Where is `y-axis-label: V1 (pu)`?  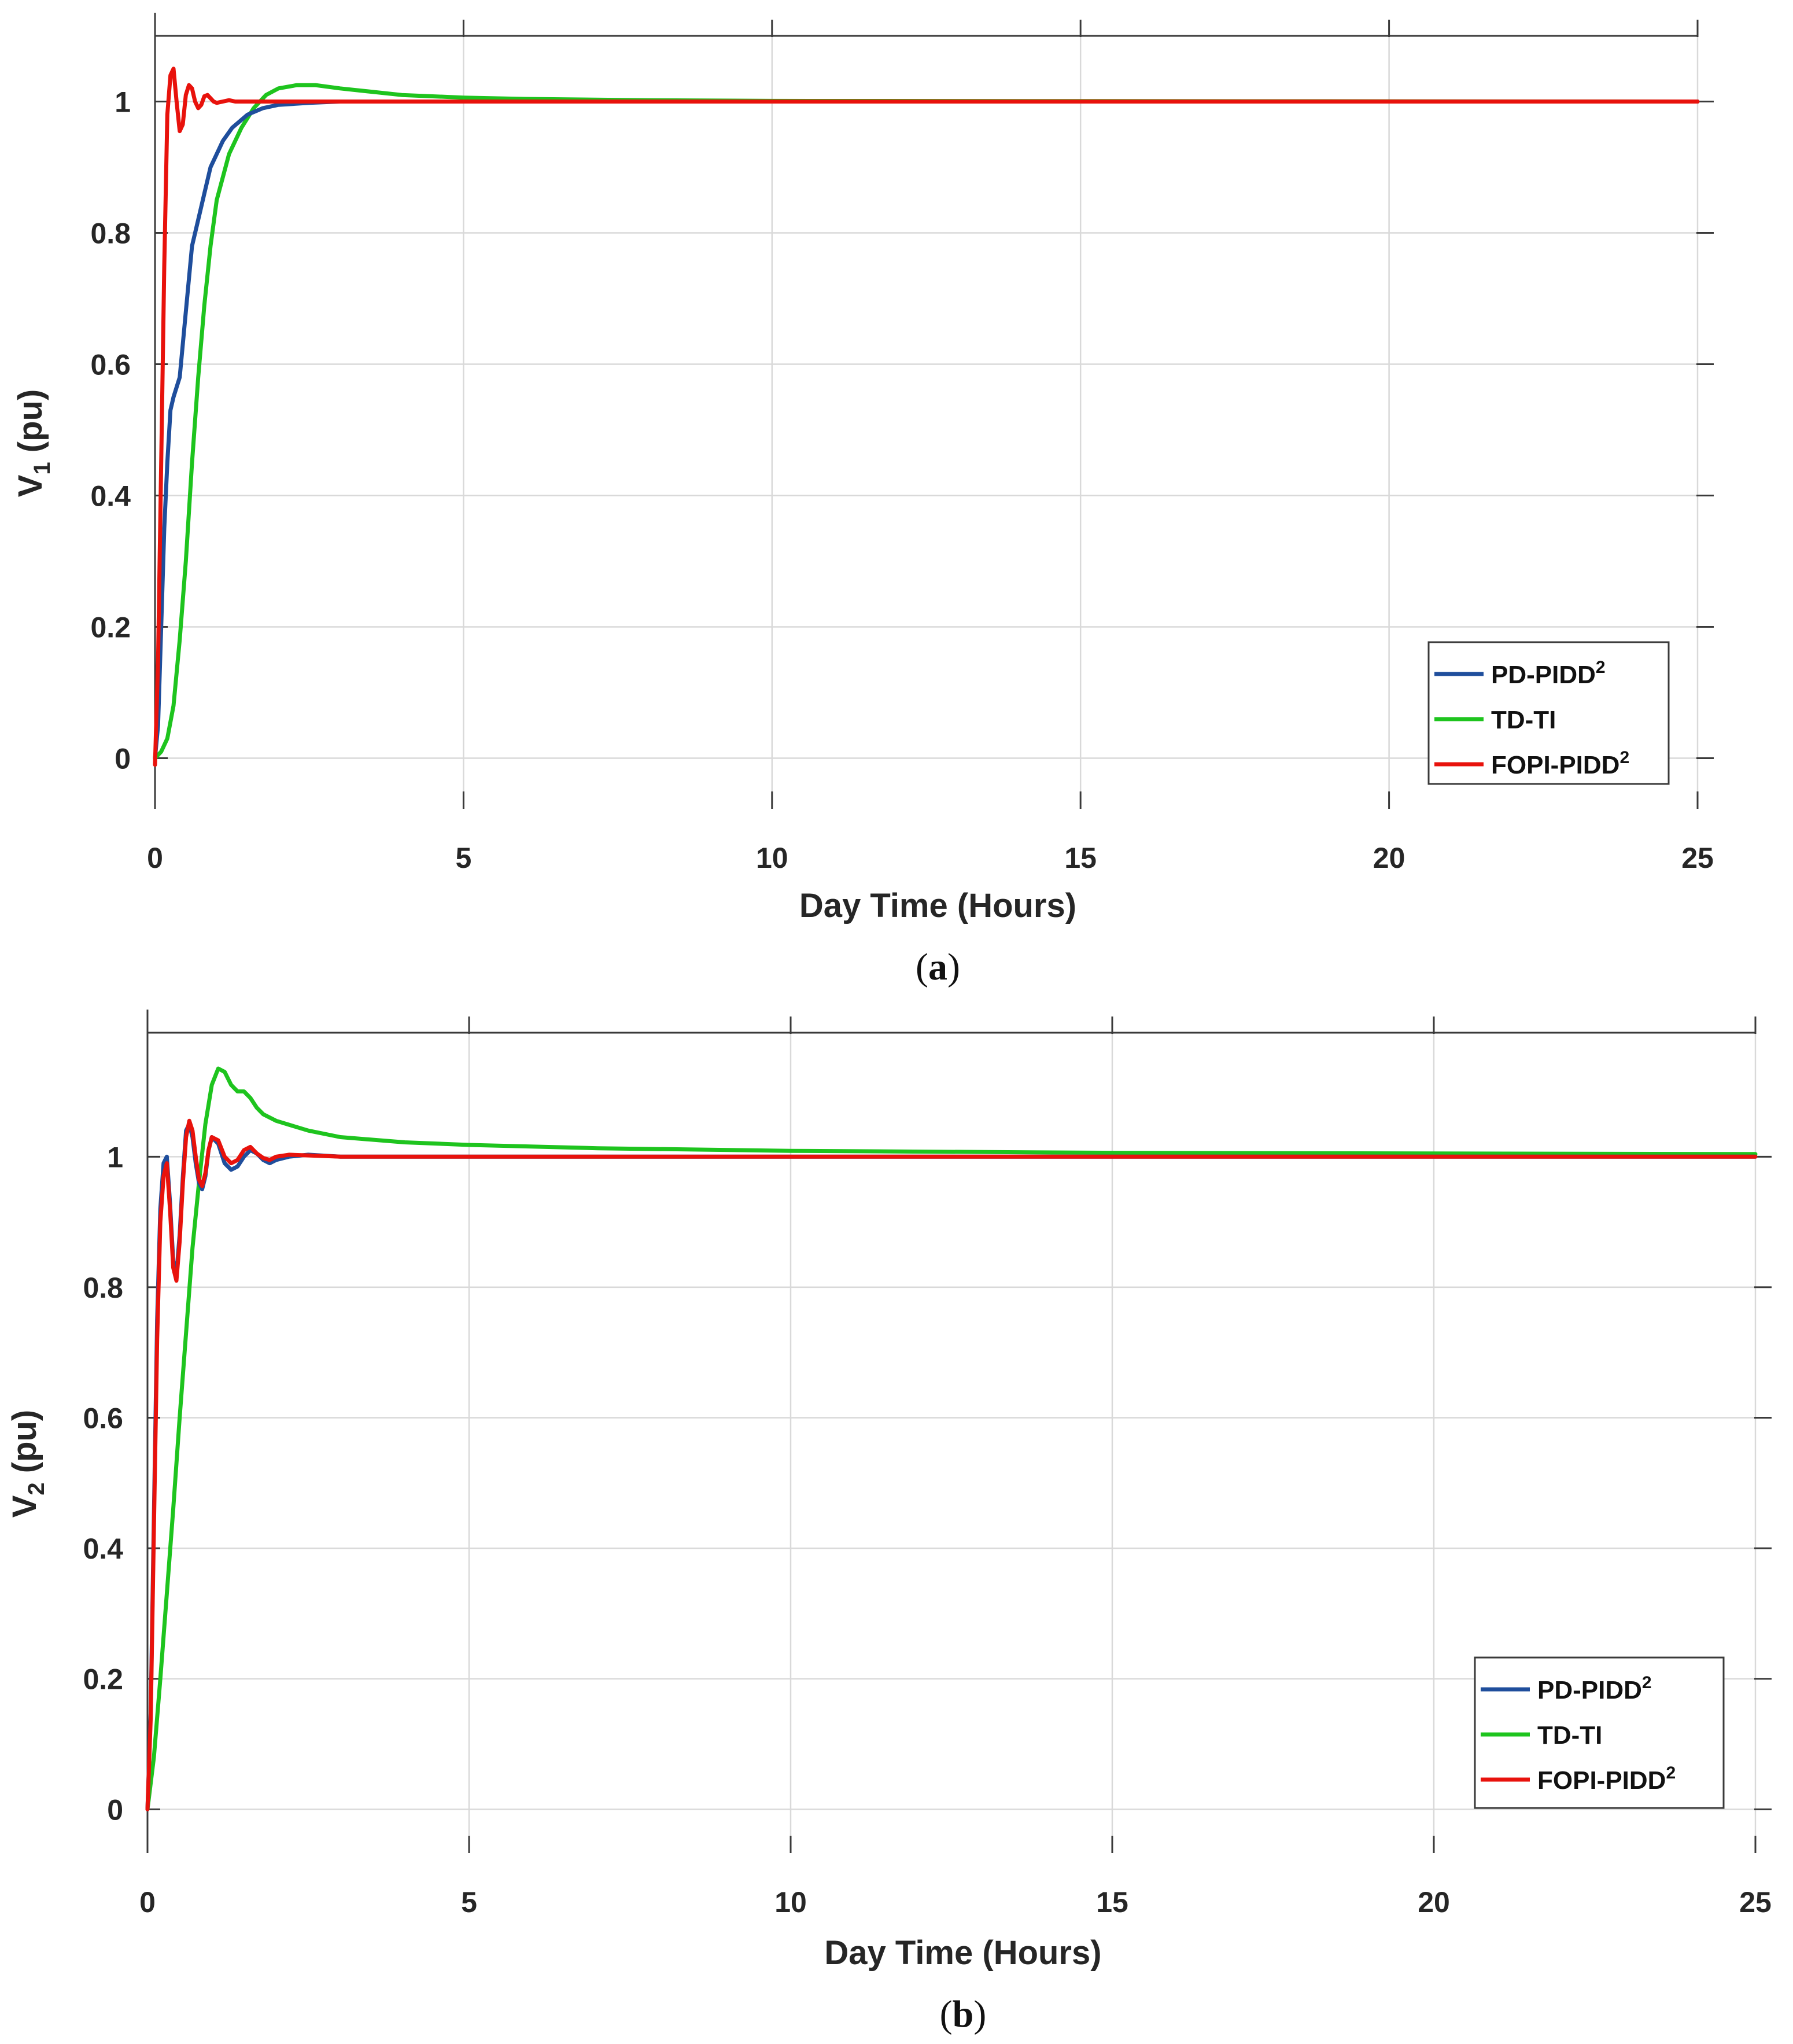 y-axis-label: V1 (pu) is located at coordinates (33, 443).